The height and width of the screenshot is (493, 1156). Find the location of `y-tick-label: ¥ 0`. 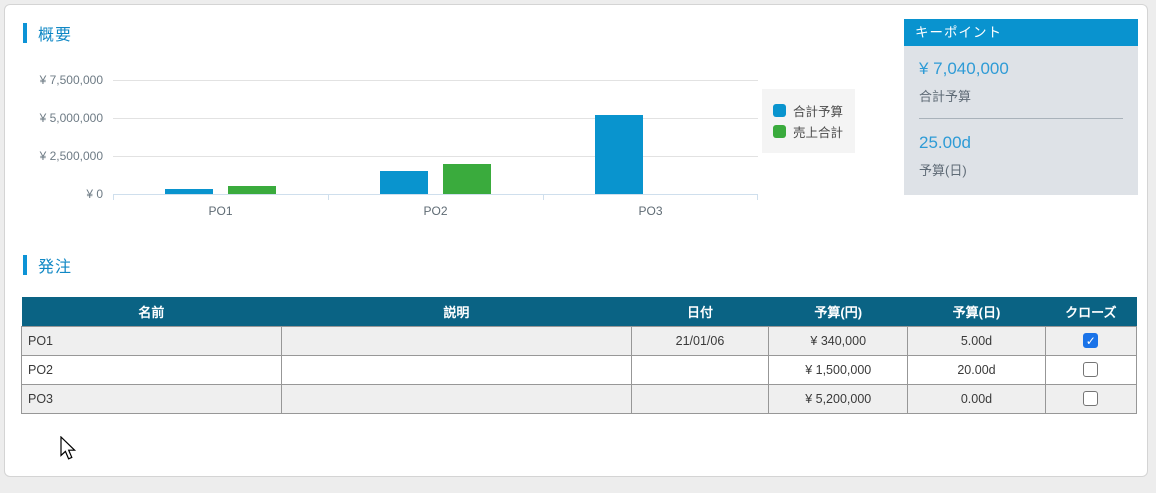

y-tick-label: ¥ 0 is located at coordinates (94, 194).